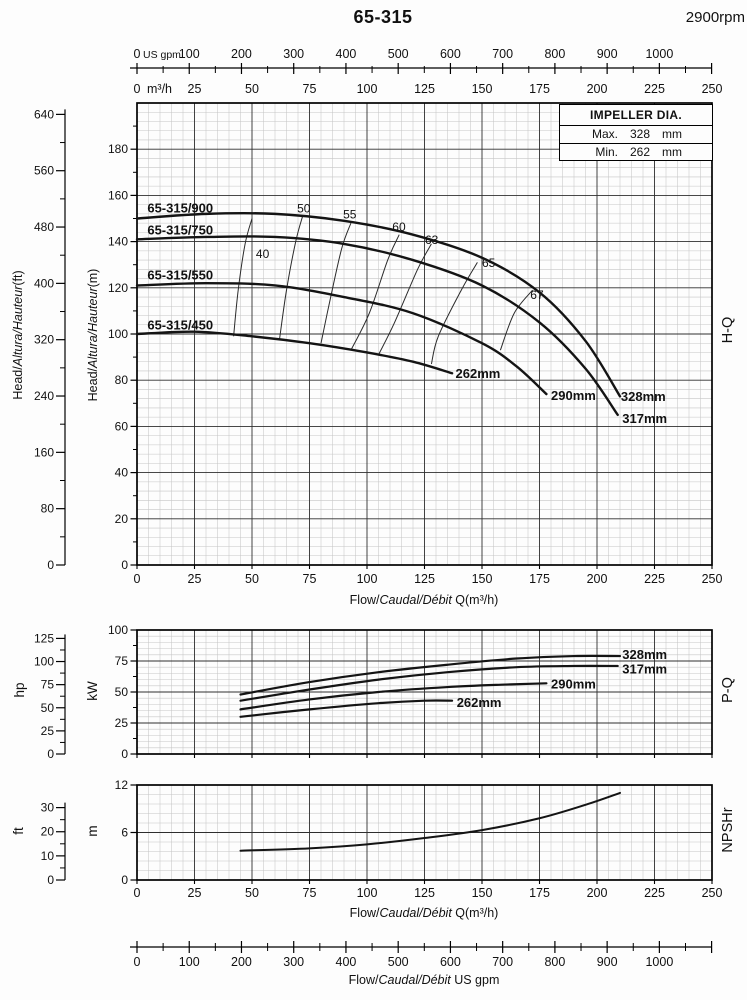 This screenshot has height=1000, width=747. What do you see at coordinates (728, 330) in the screenshot?
I see `hq-side-label: H-Q` at bounding box center [728, 330].